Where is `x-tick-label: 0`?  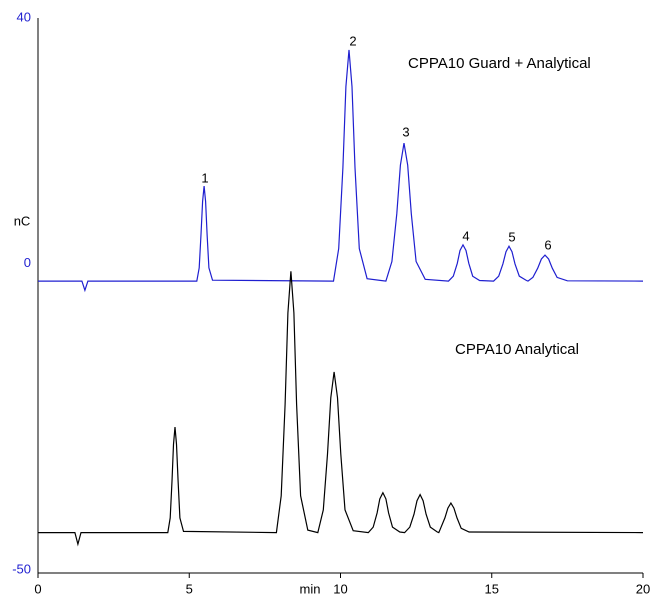
x-tick-label: 0 is located at coordinates (37, 588).